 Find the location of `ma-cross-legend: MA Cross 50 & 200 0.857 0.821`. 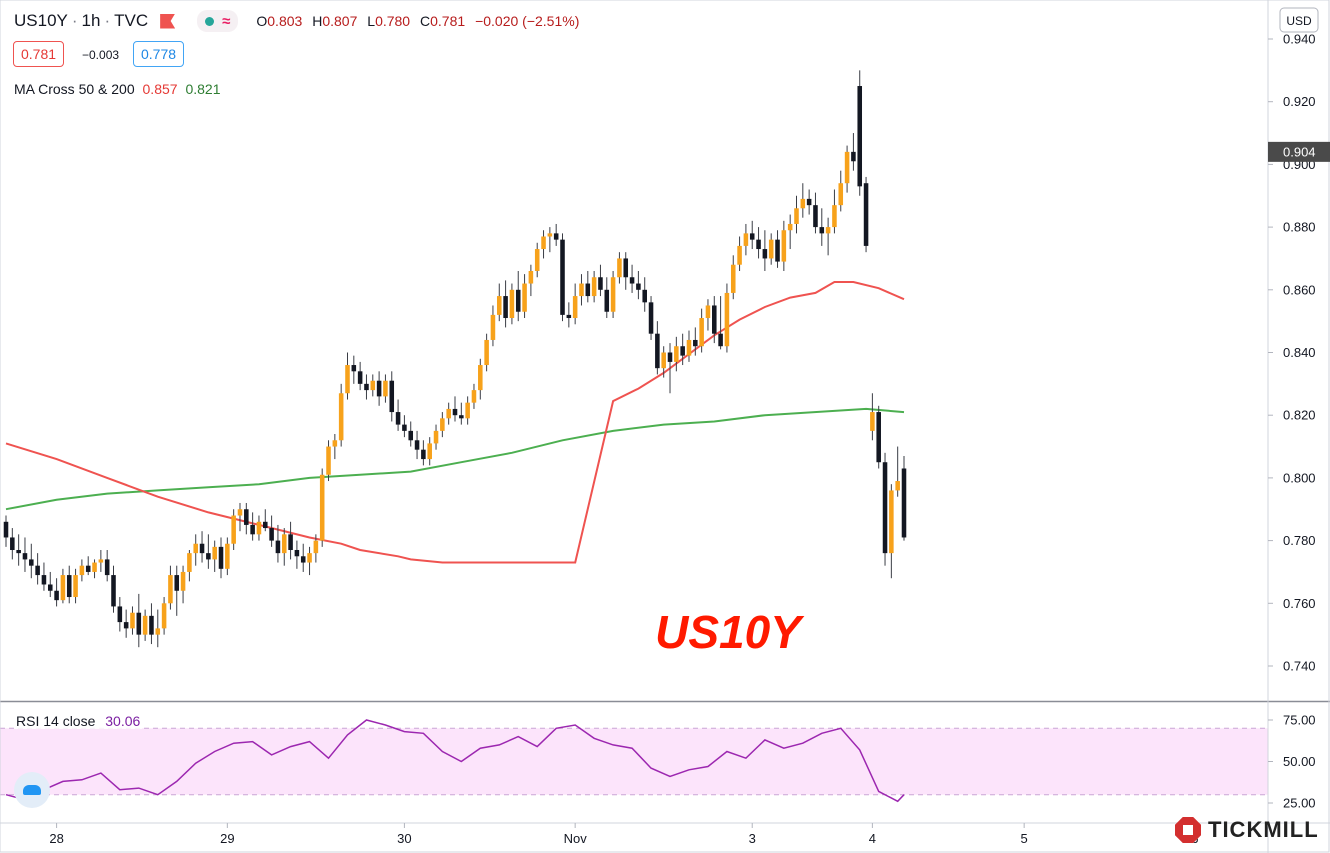

ma-cross-legend: MA Cross 50 & 200 0.857 0.821 is located at coordinates (117, 89).